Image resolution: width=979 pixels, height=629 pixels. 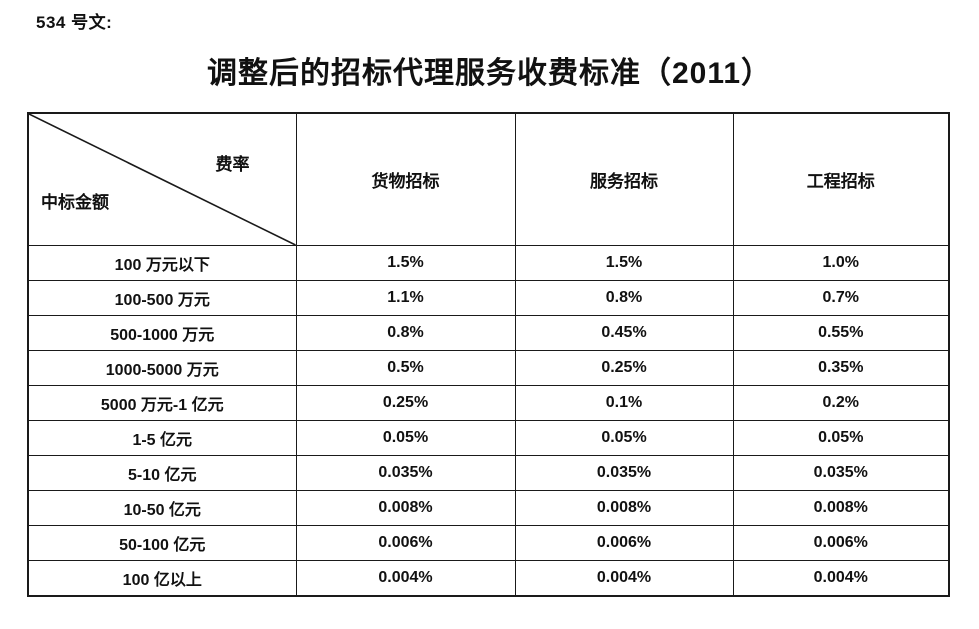 I want to click on rate-cell-engineering: 0.035%, so click(x=841, y=473).